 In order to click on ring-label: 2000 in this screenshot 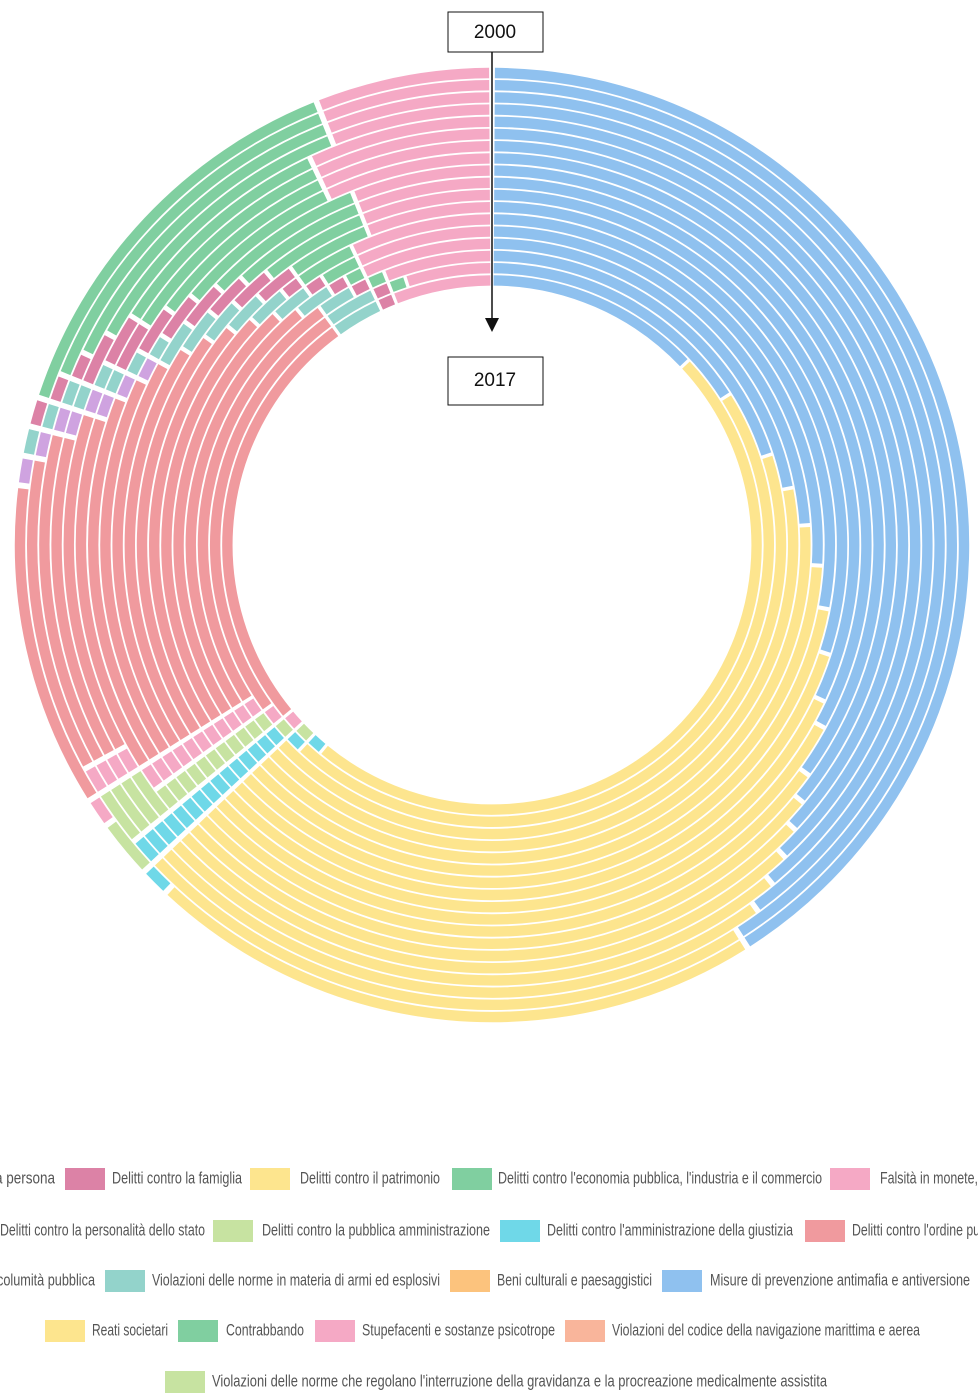, I will do `click(495, 32)`.